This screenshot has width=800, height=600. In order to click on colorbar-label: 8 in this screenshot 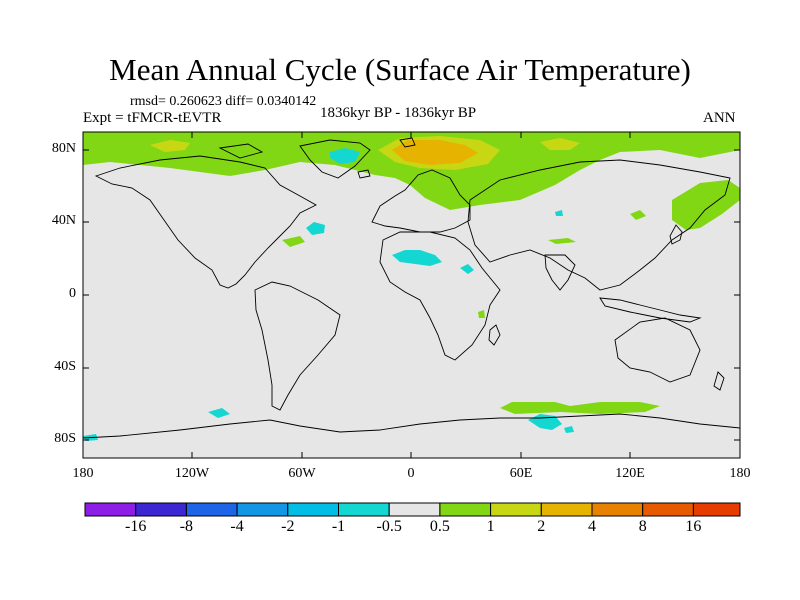, I will do `click(642, 526)`.